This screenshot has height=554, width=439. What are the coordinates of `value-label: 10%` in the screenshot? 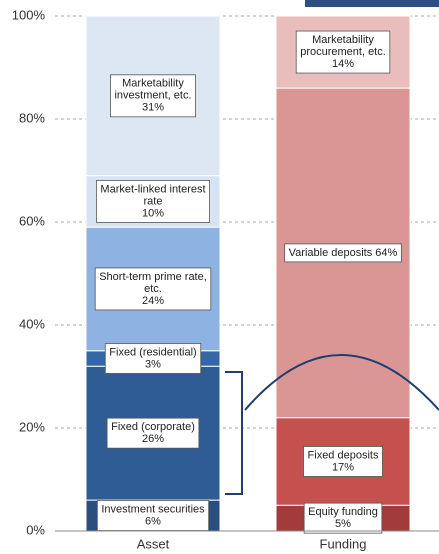 It's located at (153, 213).